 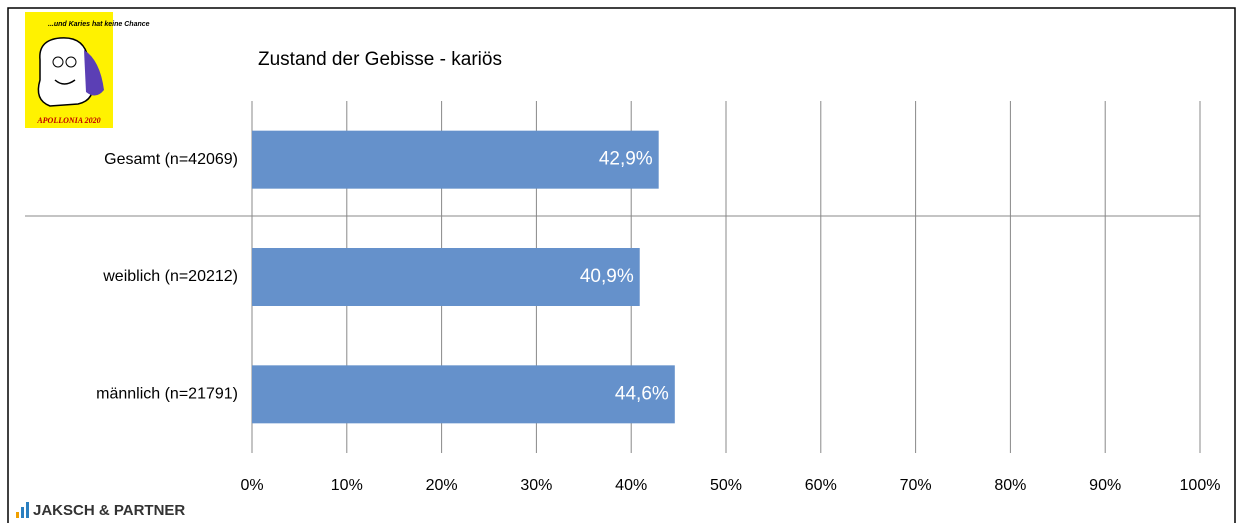 What do you see at coordinates (607, 276) in the screenshot?
I see `data-label: 40,9%` at bounding box center [607, 276].